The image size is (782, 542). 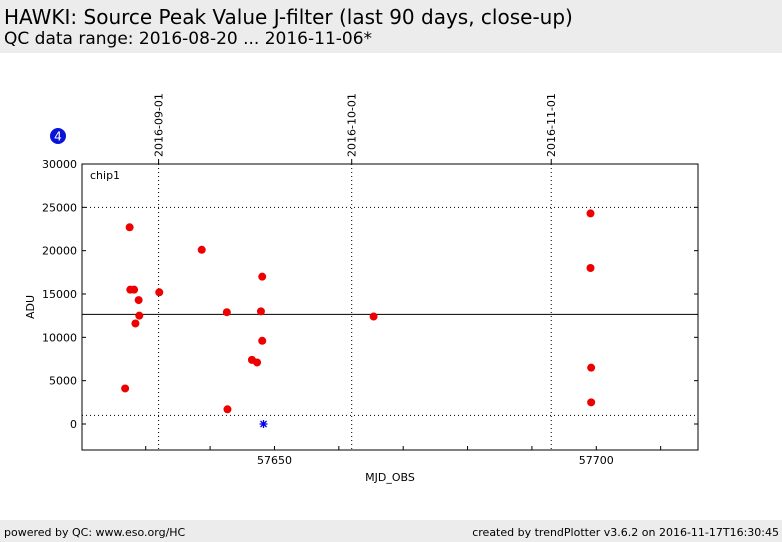 I want to click on badge-circle, so click(x=58, y=136).